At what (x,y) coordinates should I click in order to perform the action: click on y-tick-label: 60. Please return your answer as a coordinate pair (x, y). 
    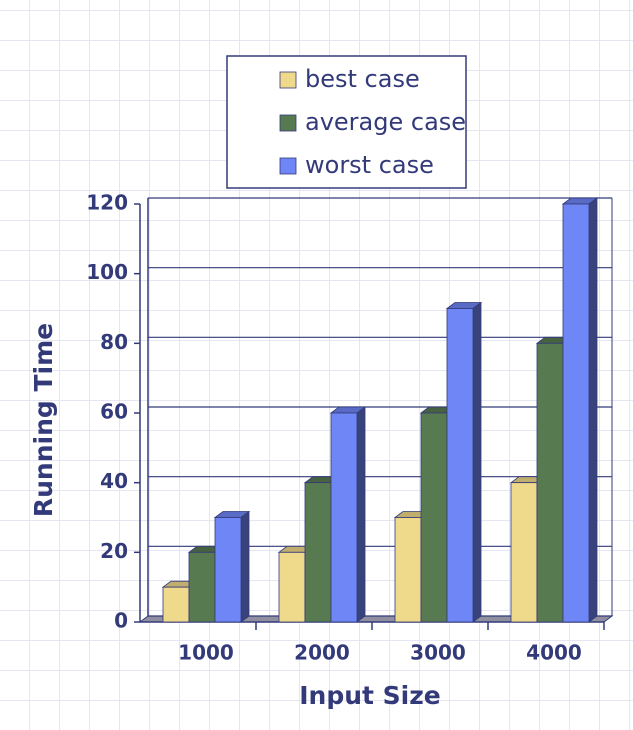
    Looking at the image, I should click on (114, 412).